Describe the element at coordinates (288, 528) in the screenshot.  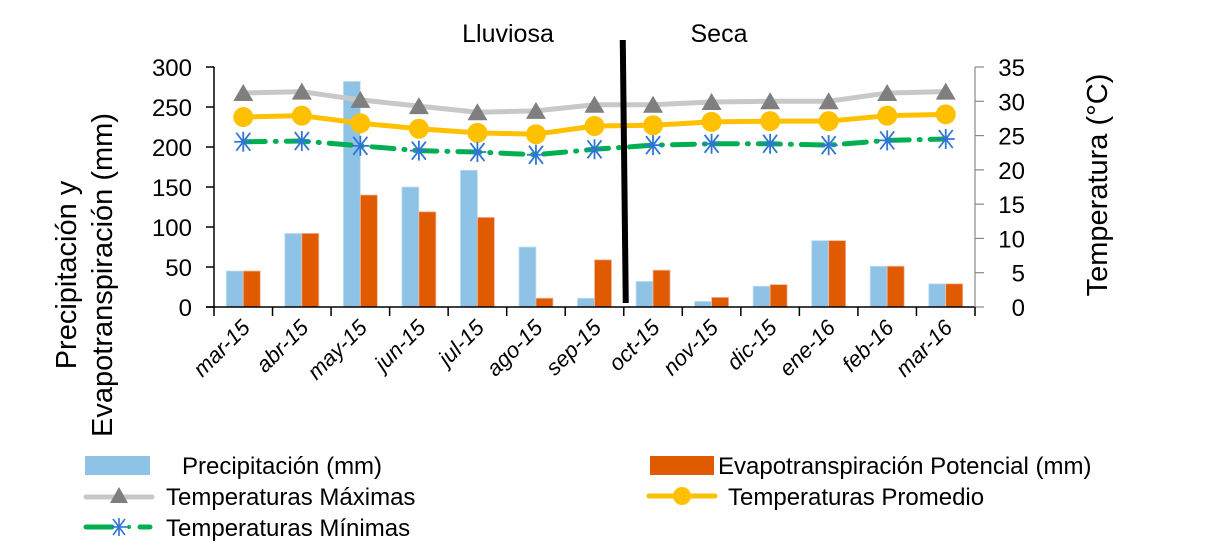
I see `legend-label-minimas: Temperaturas Mínimas` at that location.